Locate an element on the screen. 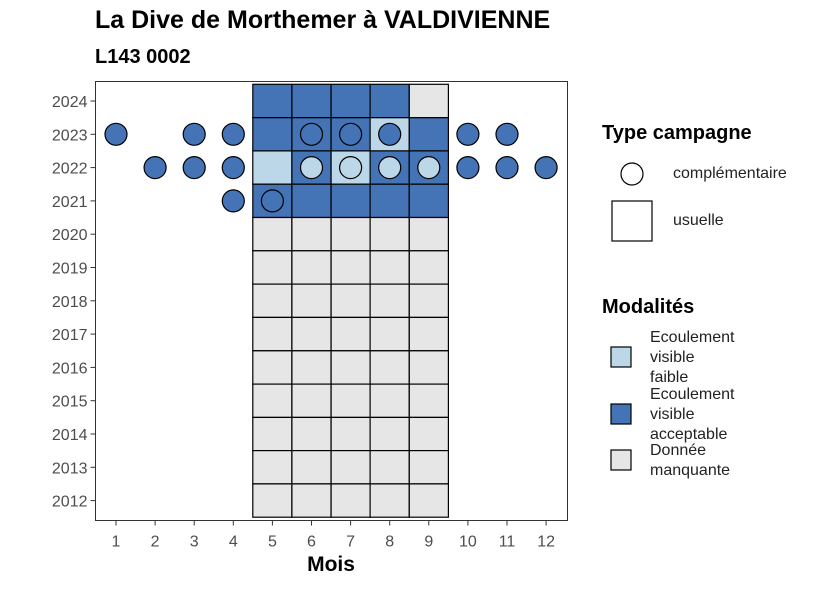 The height and width of the screenshot is (590, 826). x-tick-label: 4 is located at coordinates (233, 542).